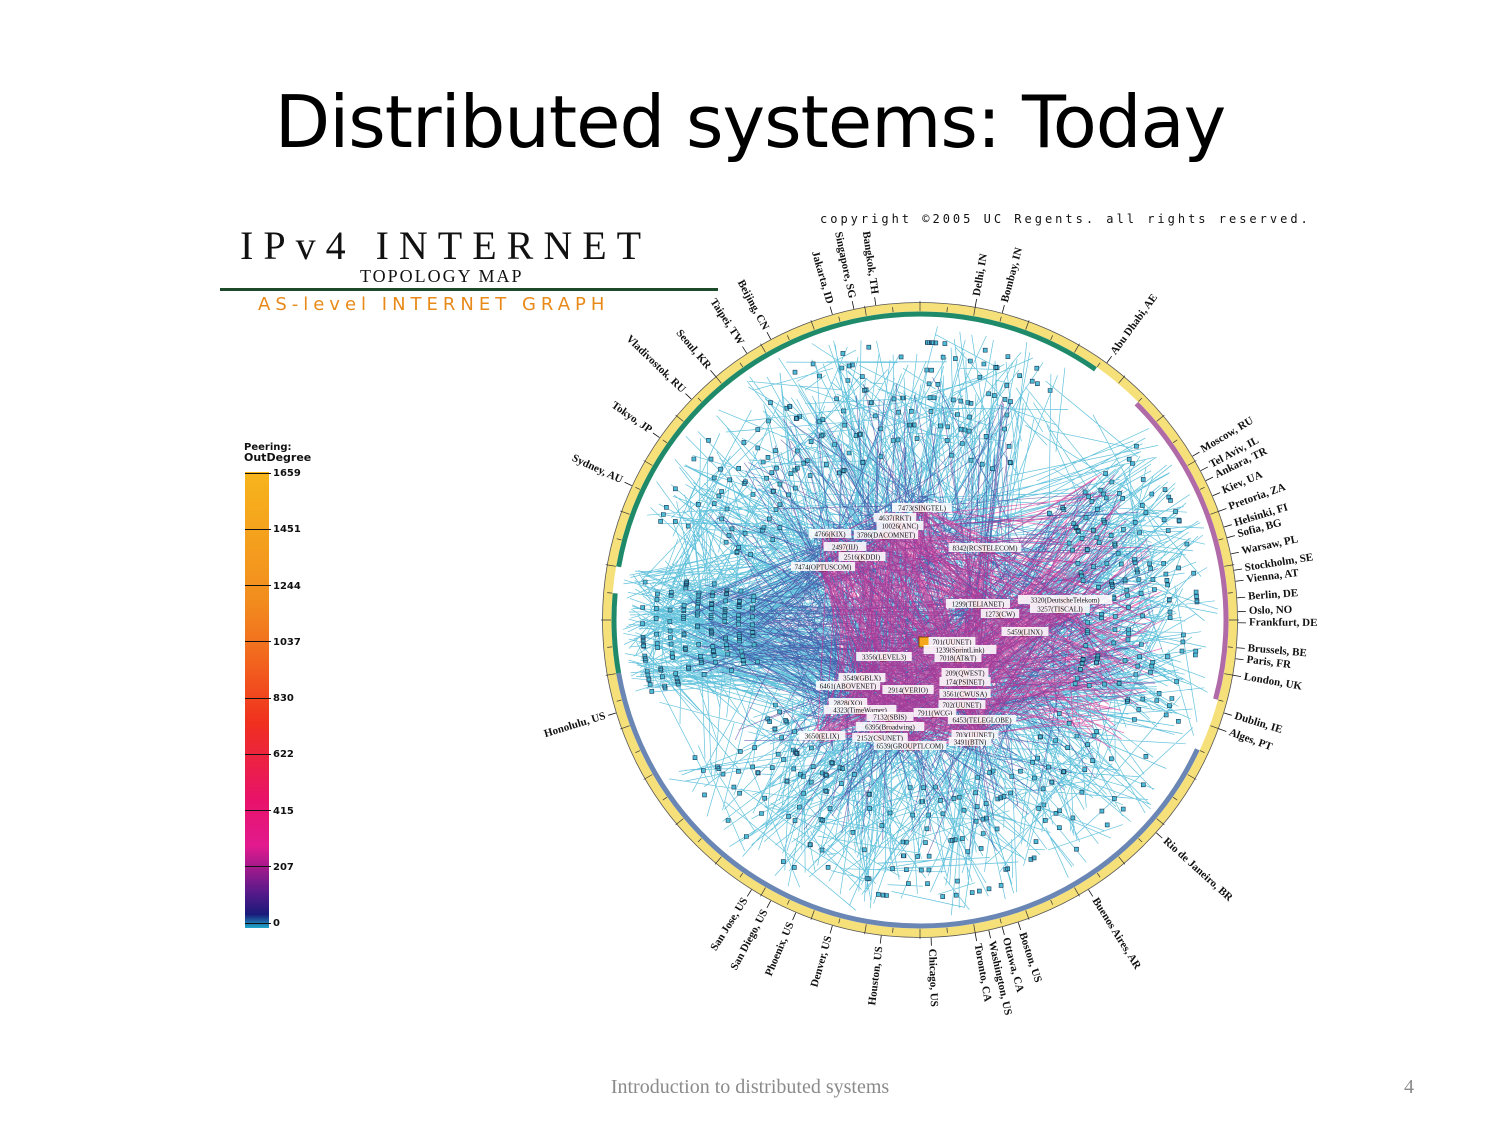  I want to click on city-label: Singapore, SG, so click(845, 265).